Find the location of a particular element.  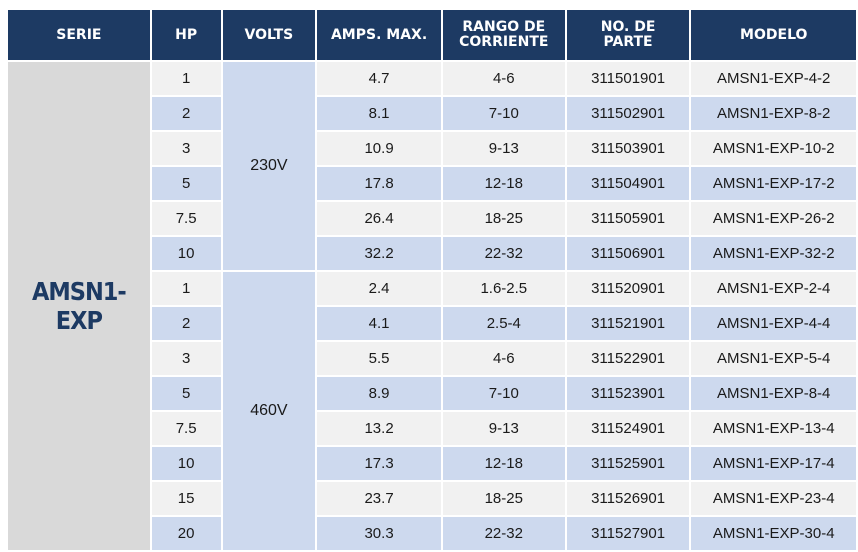

volts-cell: 230V is located at coordinates (269, 166).